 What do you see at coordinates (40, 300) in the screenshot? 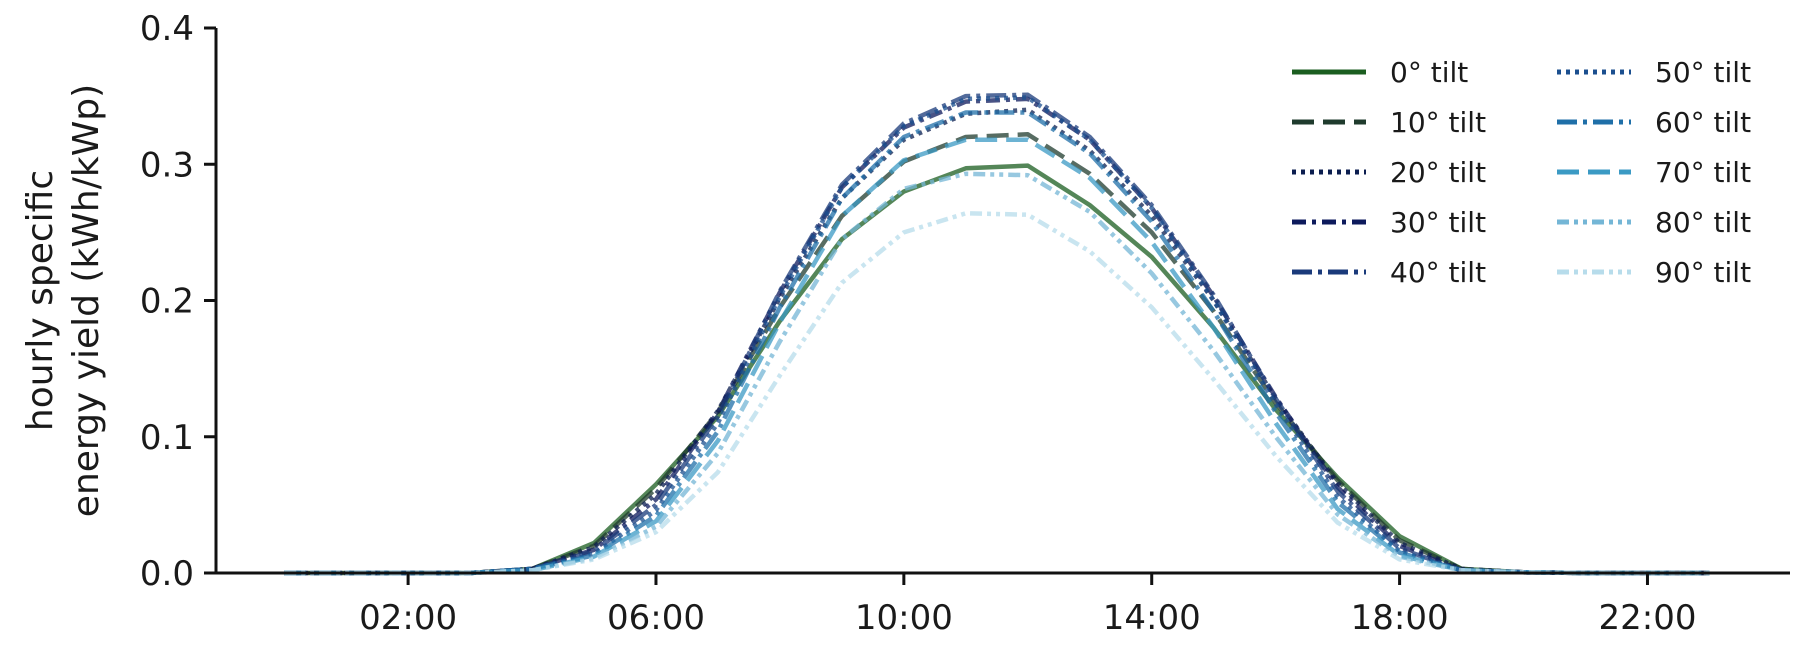
I see `y-axis-label-line-1: hourly specific` at bounding box center [40, 300].